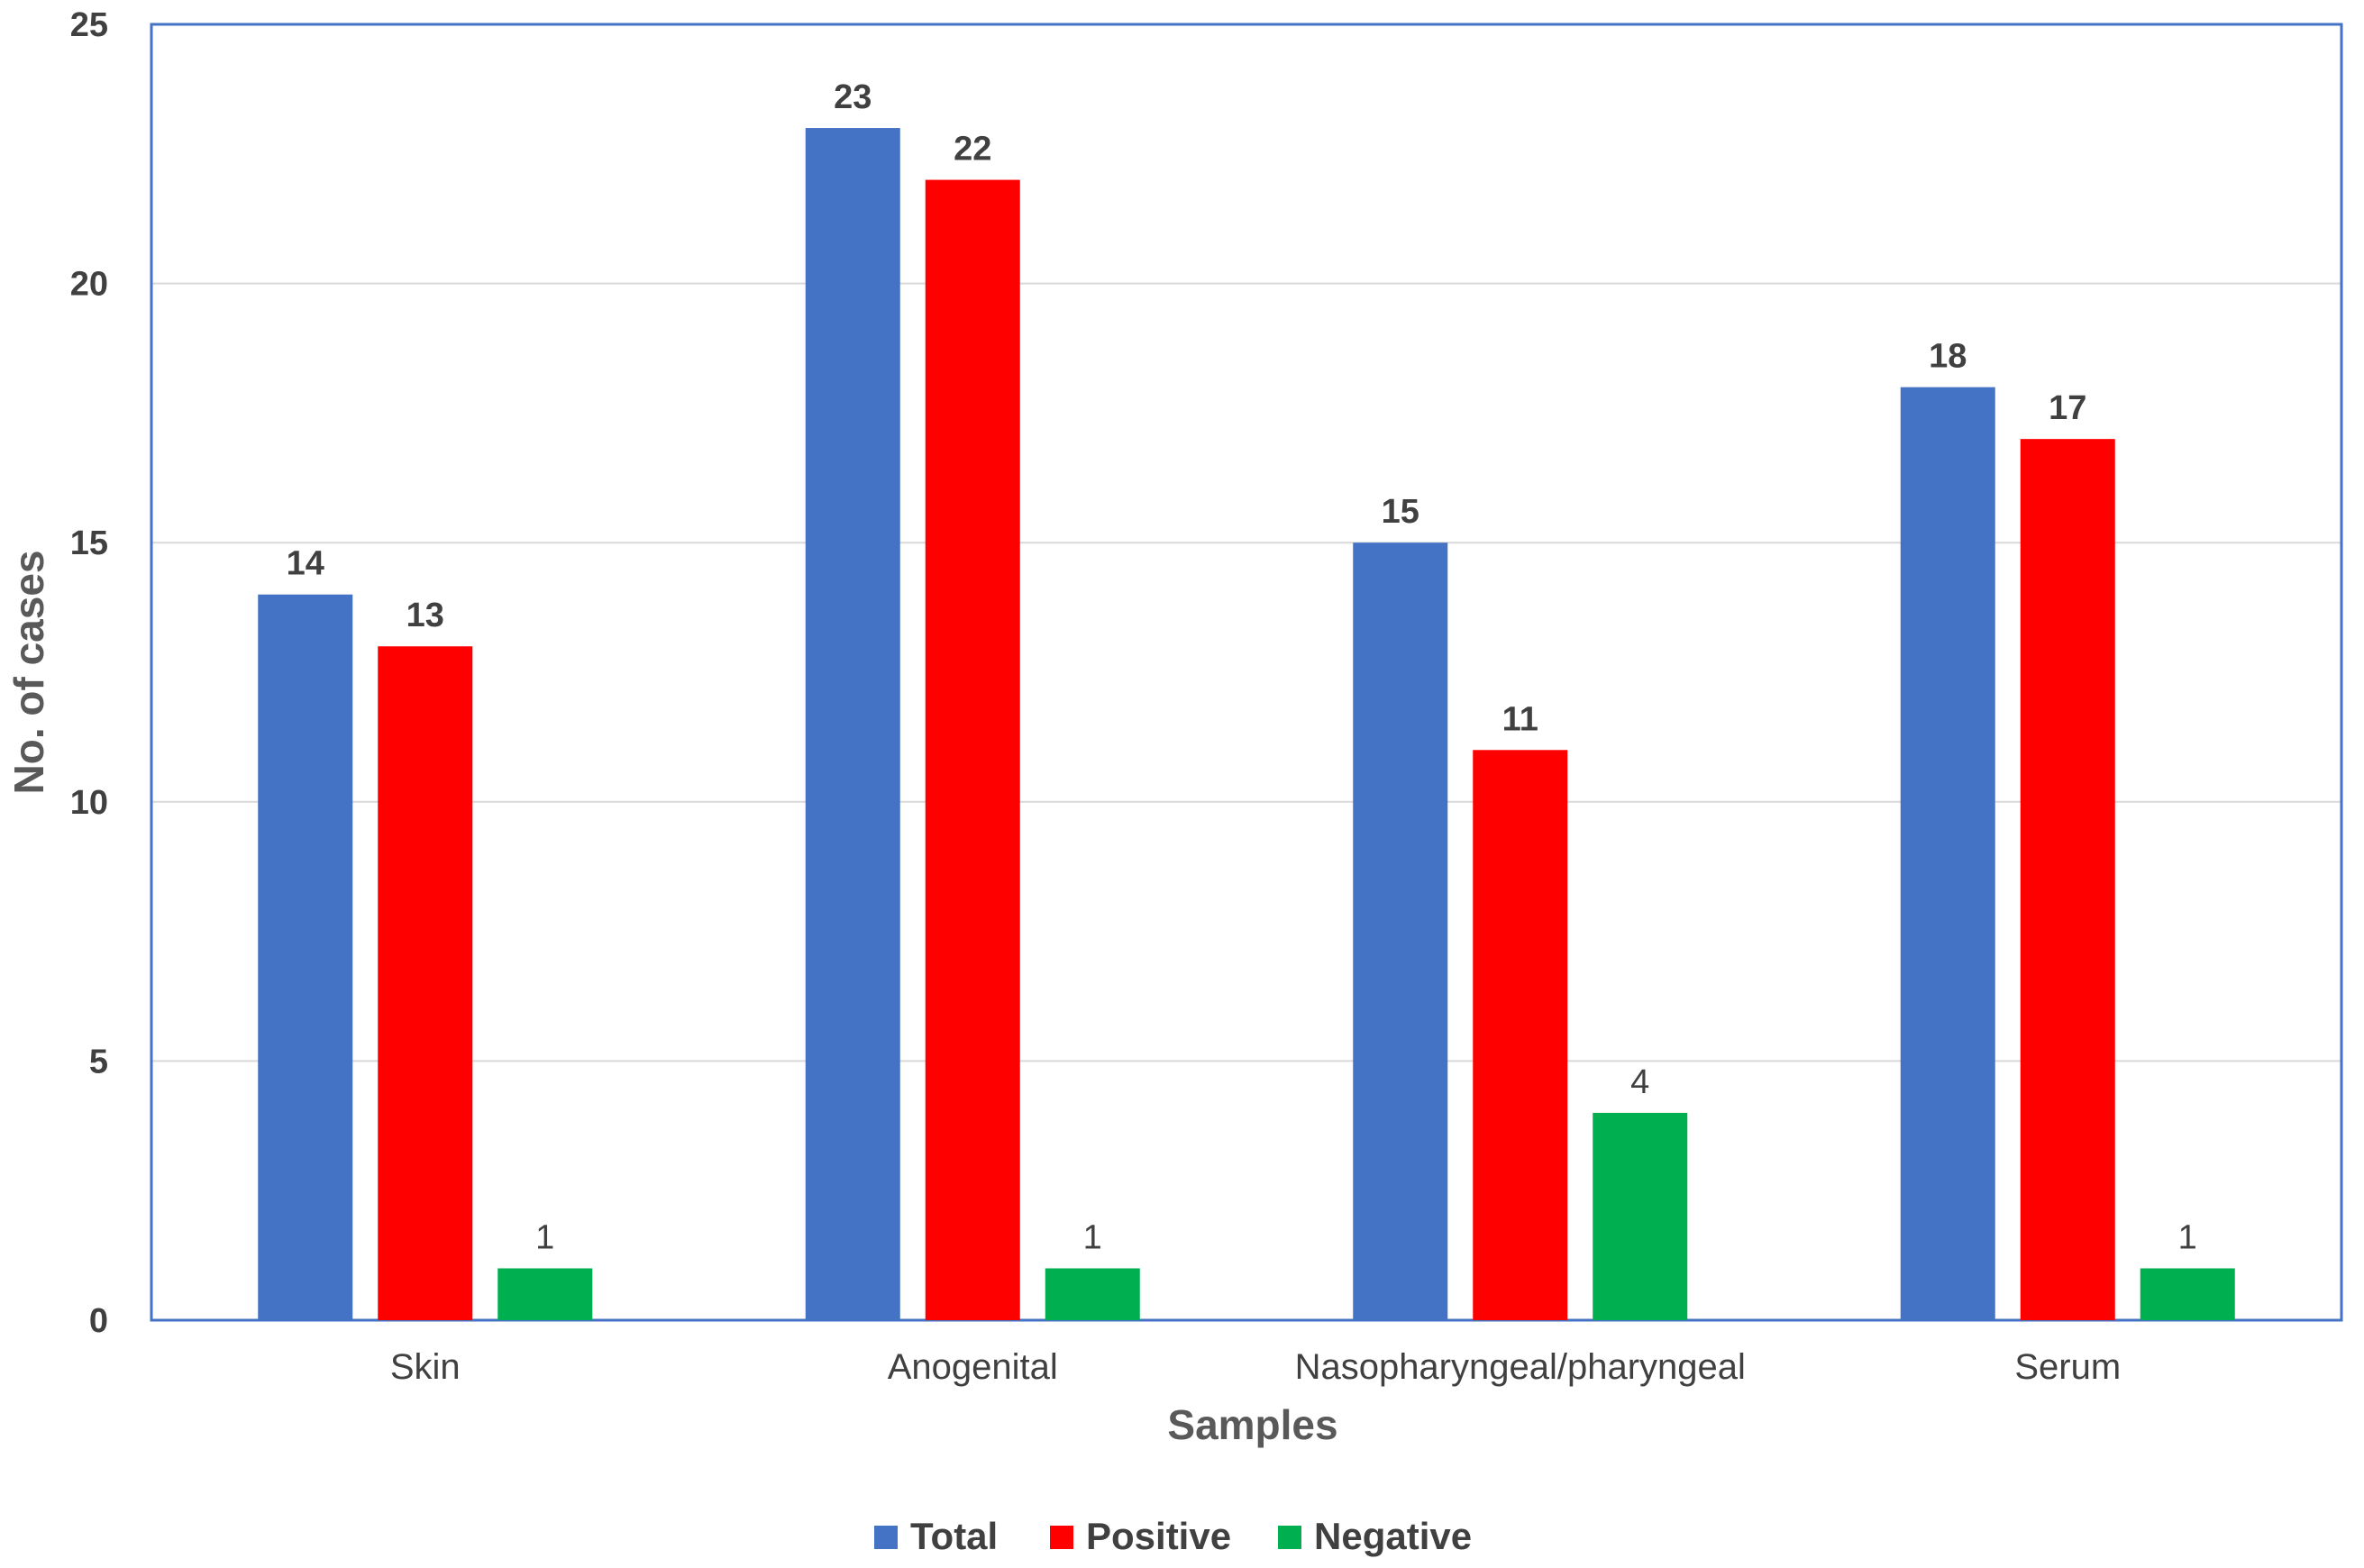 The height and width of the screenshot is (1568, 2364). Describe the element at coordinates (972, 150) in the screenshot. I see `data-label: 22` at that location.